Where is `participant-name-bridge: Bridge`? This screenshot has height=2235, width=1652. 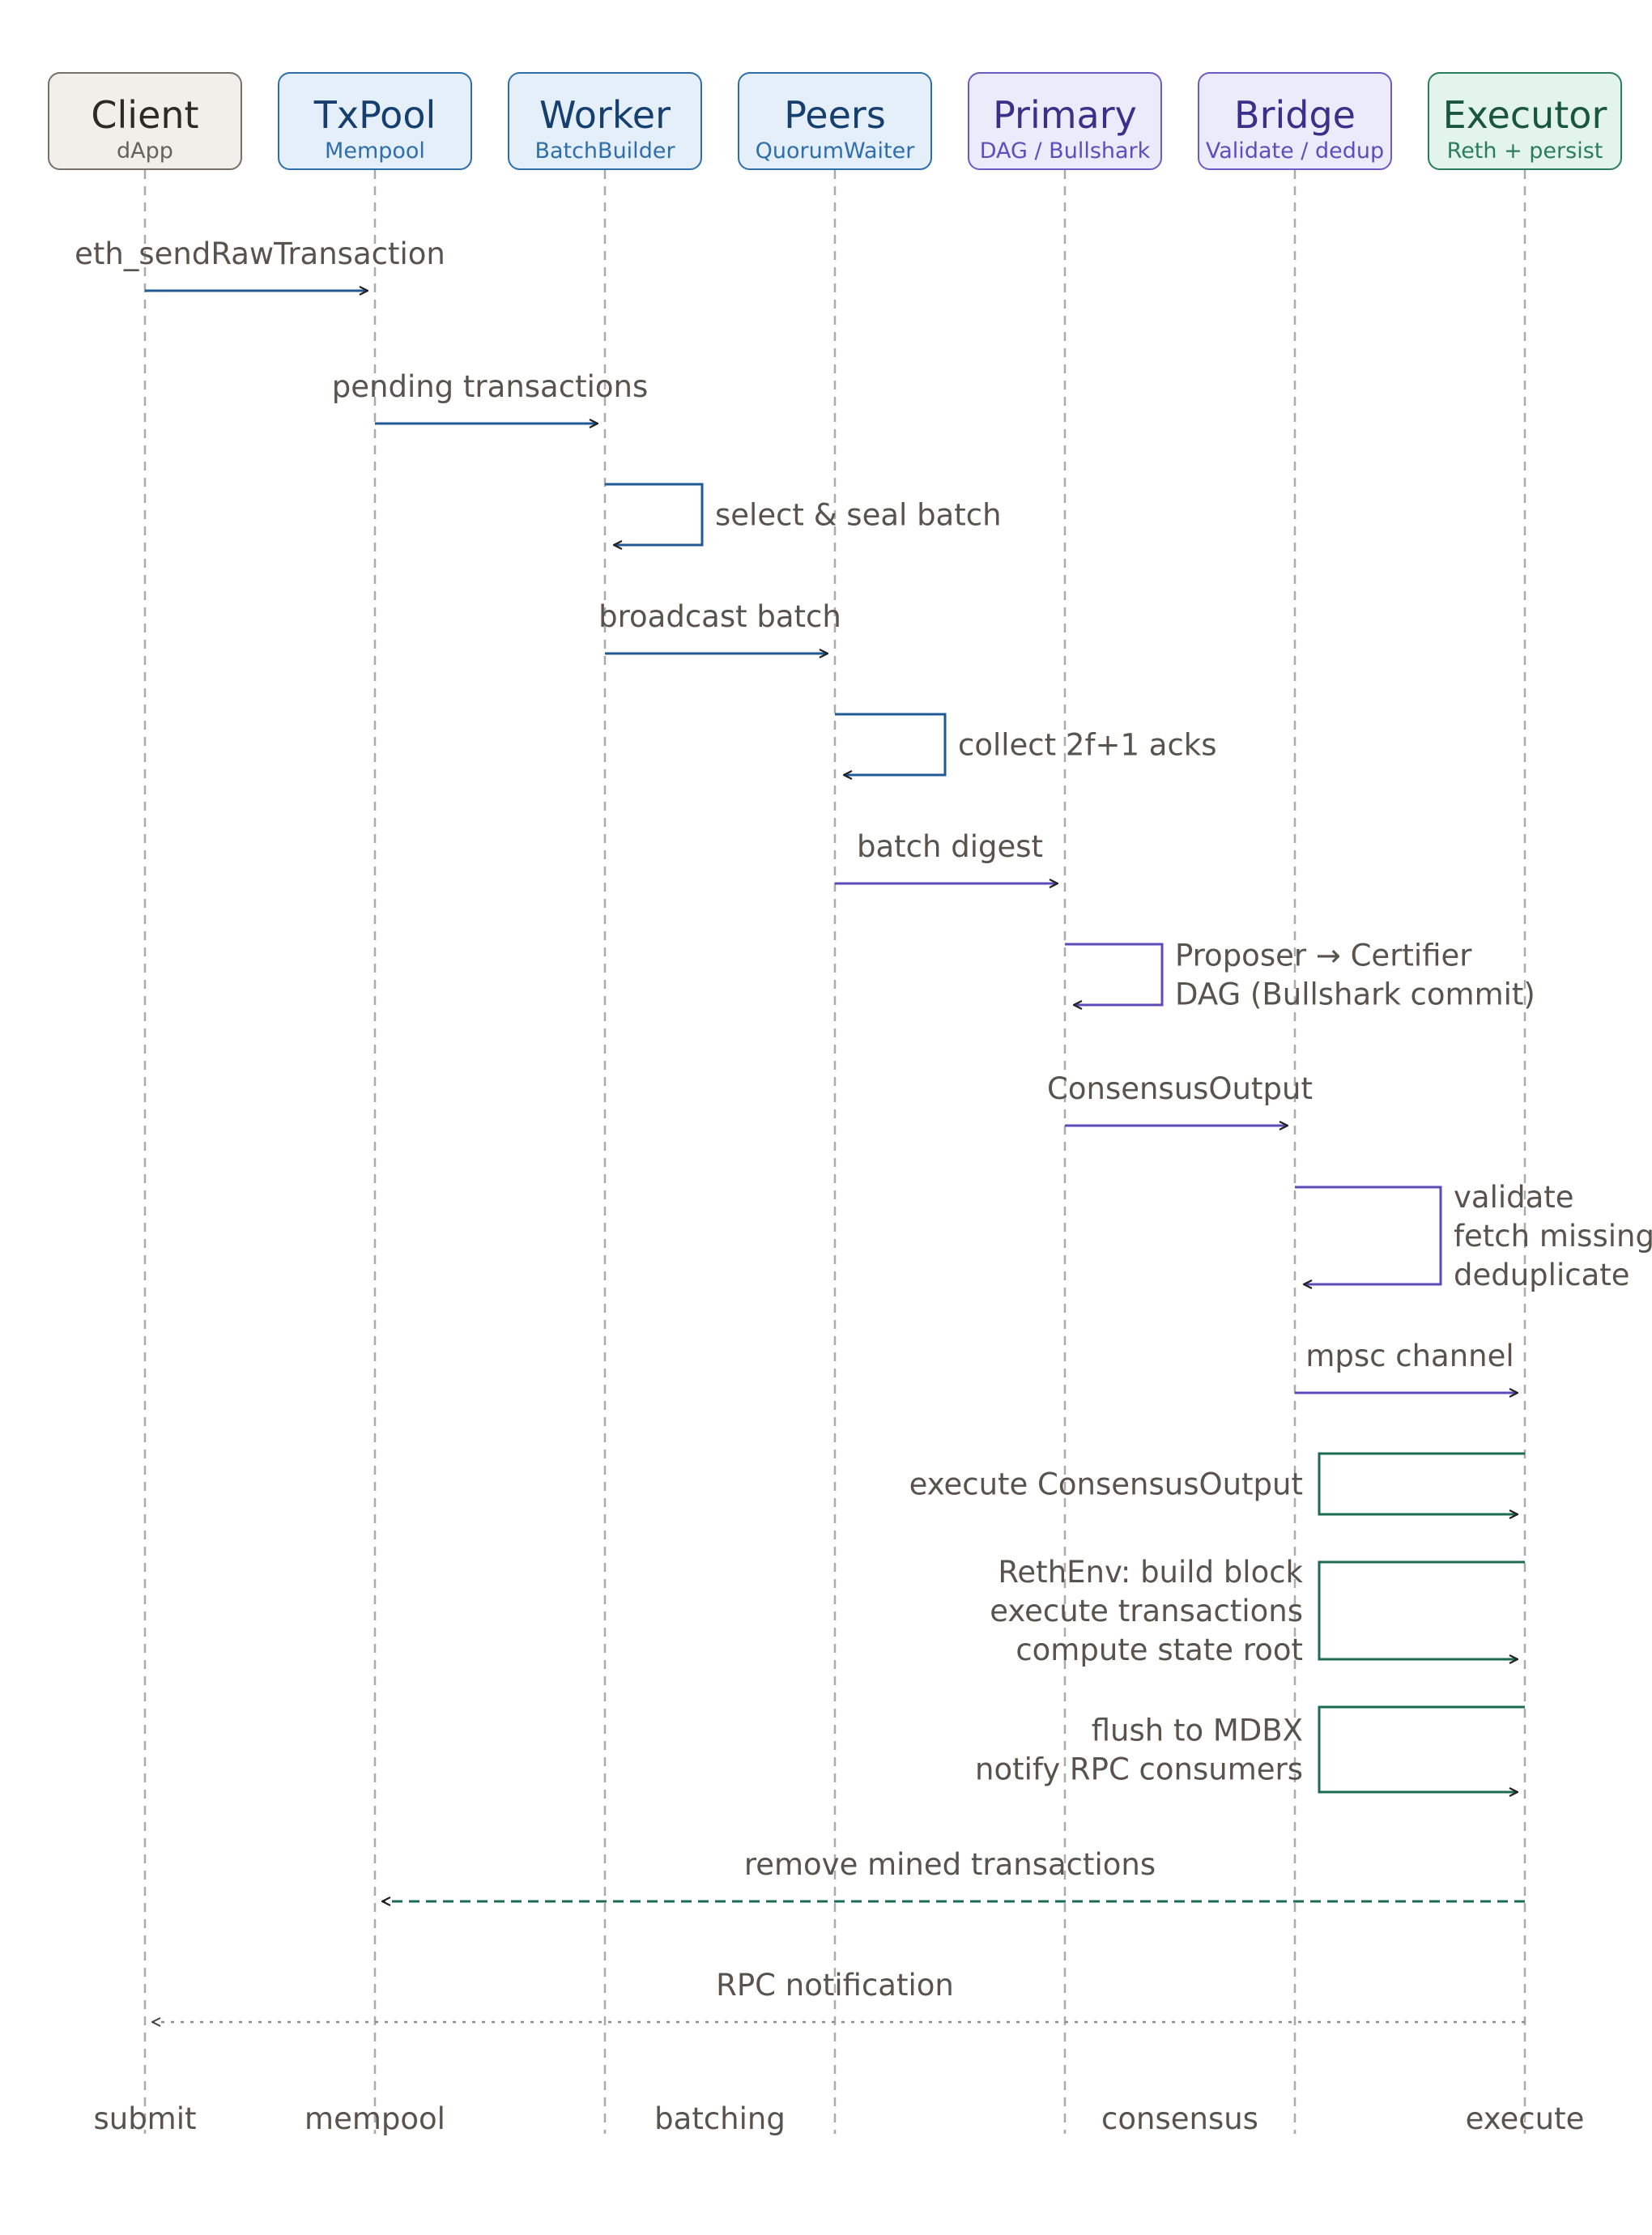
participant-name-bridge: Bridge is located at coordinates (1295, 115).